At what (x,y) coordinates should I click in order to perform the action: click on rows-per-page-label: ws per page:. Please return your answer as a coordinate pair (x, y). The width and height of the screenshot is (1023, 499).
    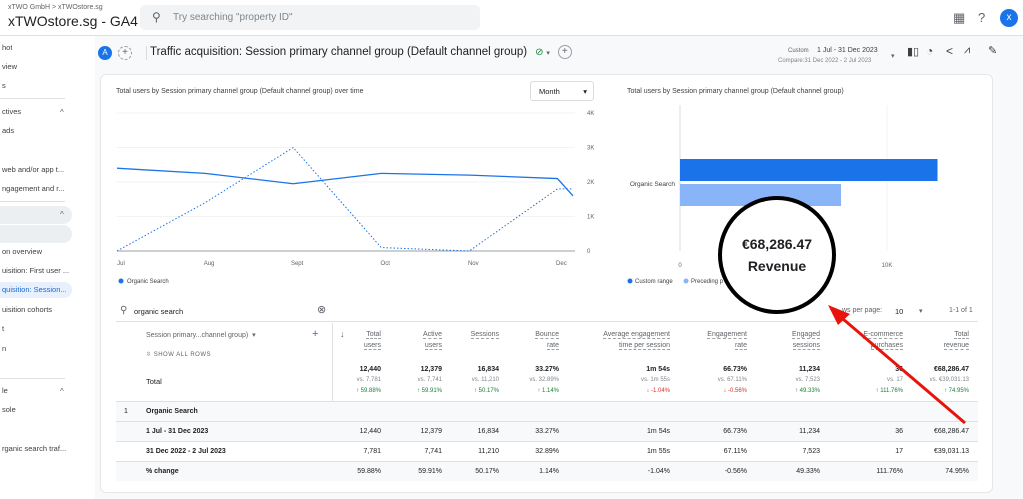
    Looking at the image, I should click on (862, 310).